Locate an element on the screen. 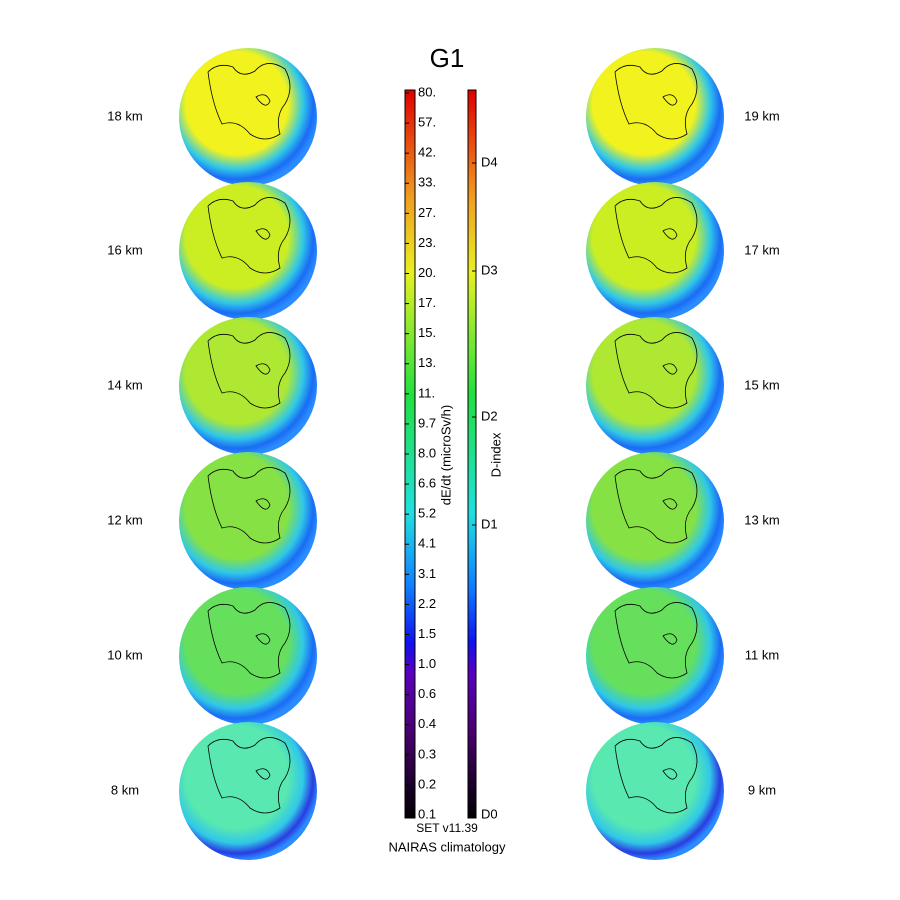  source: NAIRAS climatology is located at coordinates (447, 846).